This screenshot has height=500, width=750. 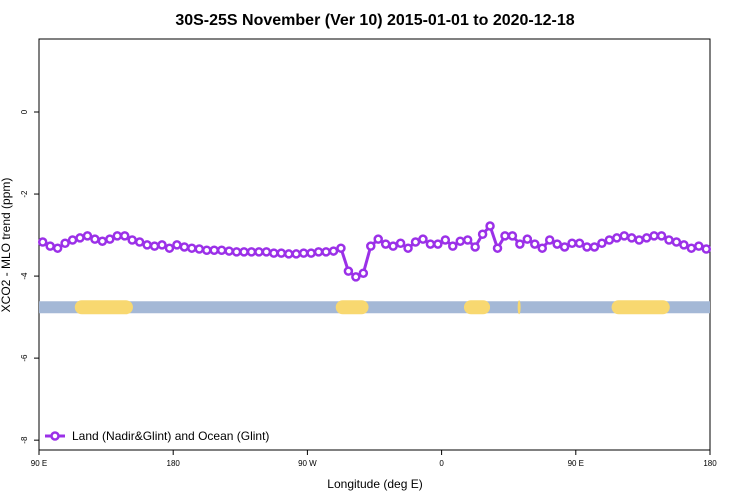 I want to click on ocean-band, so click(x=374, y=307).